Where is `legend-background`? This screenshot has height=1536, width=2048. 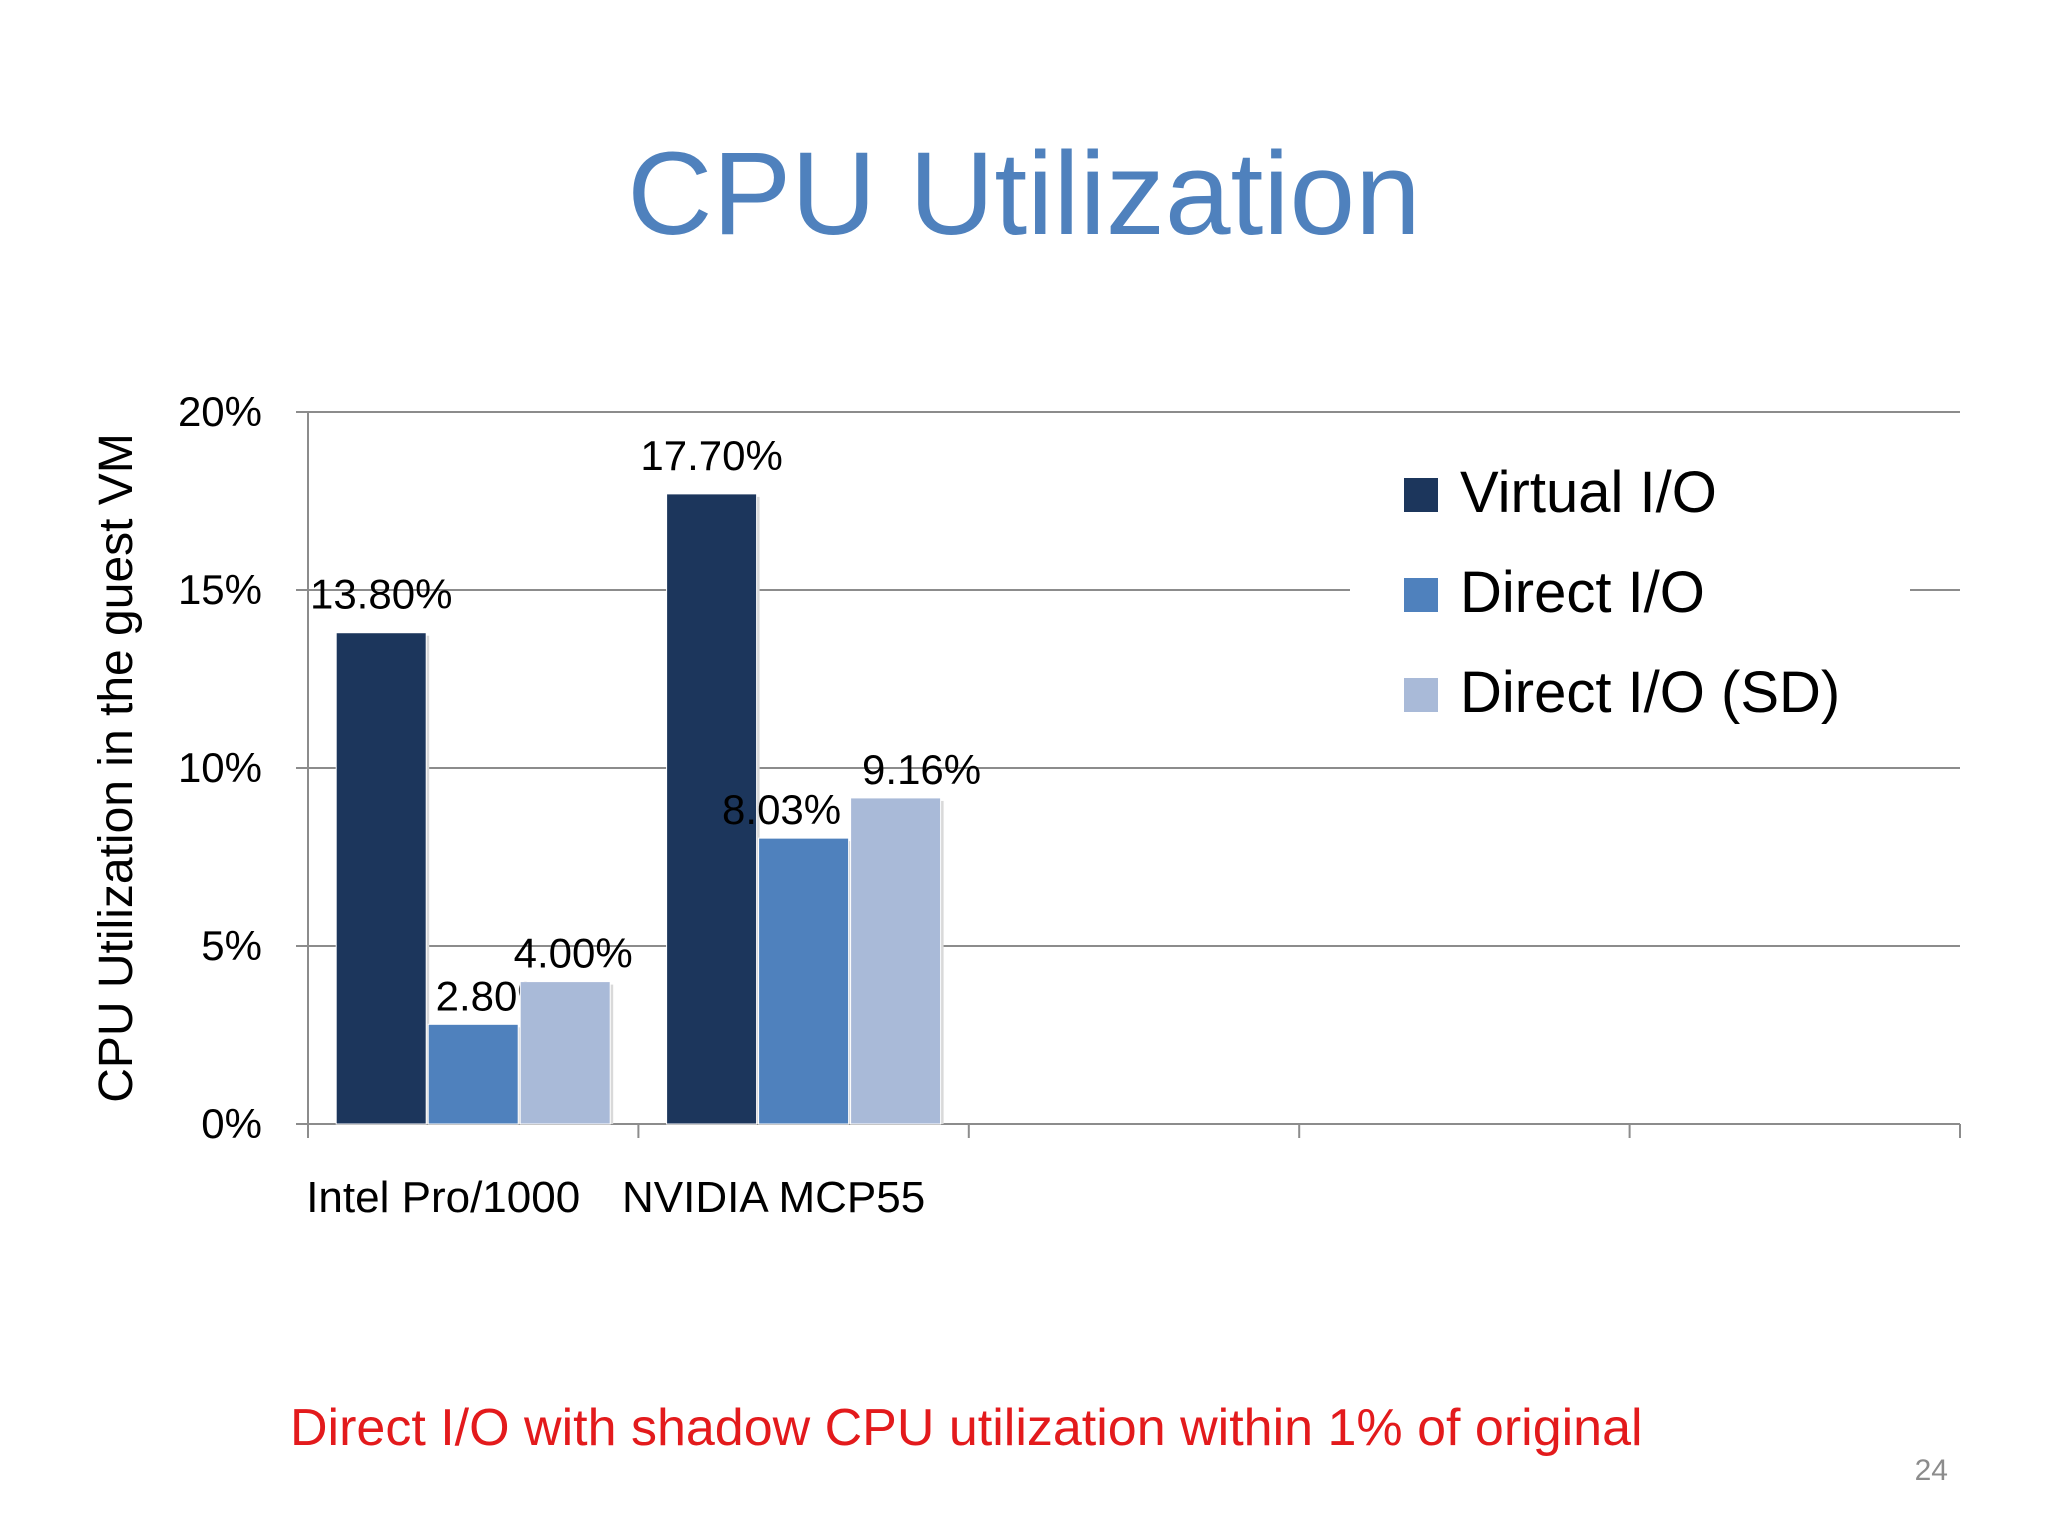
legend-background is located at coordinates (1630, 590).